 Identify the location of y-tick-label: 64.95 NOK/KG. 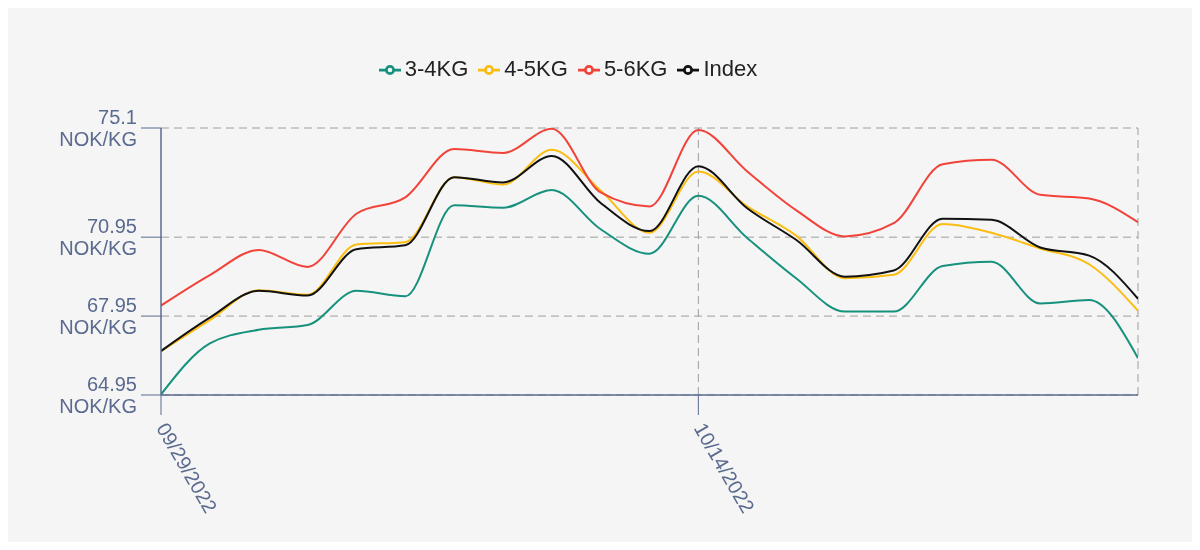
(98, 395).